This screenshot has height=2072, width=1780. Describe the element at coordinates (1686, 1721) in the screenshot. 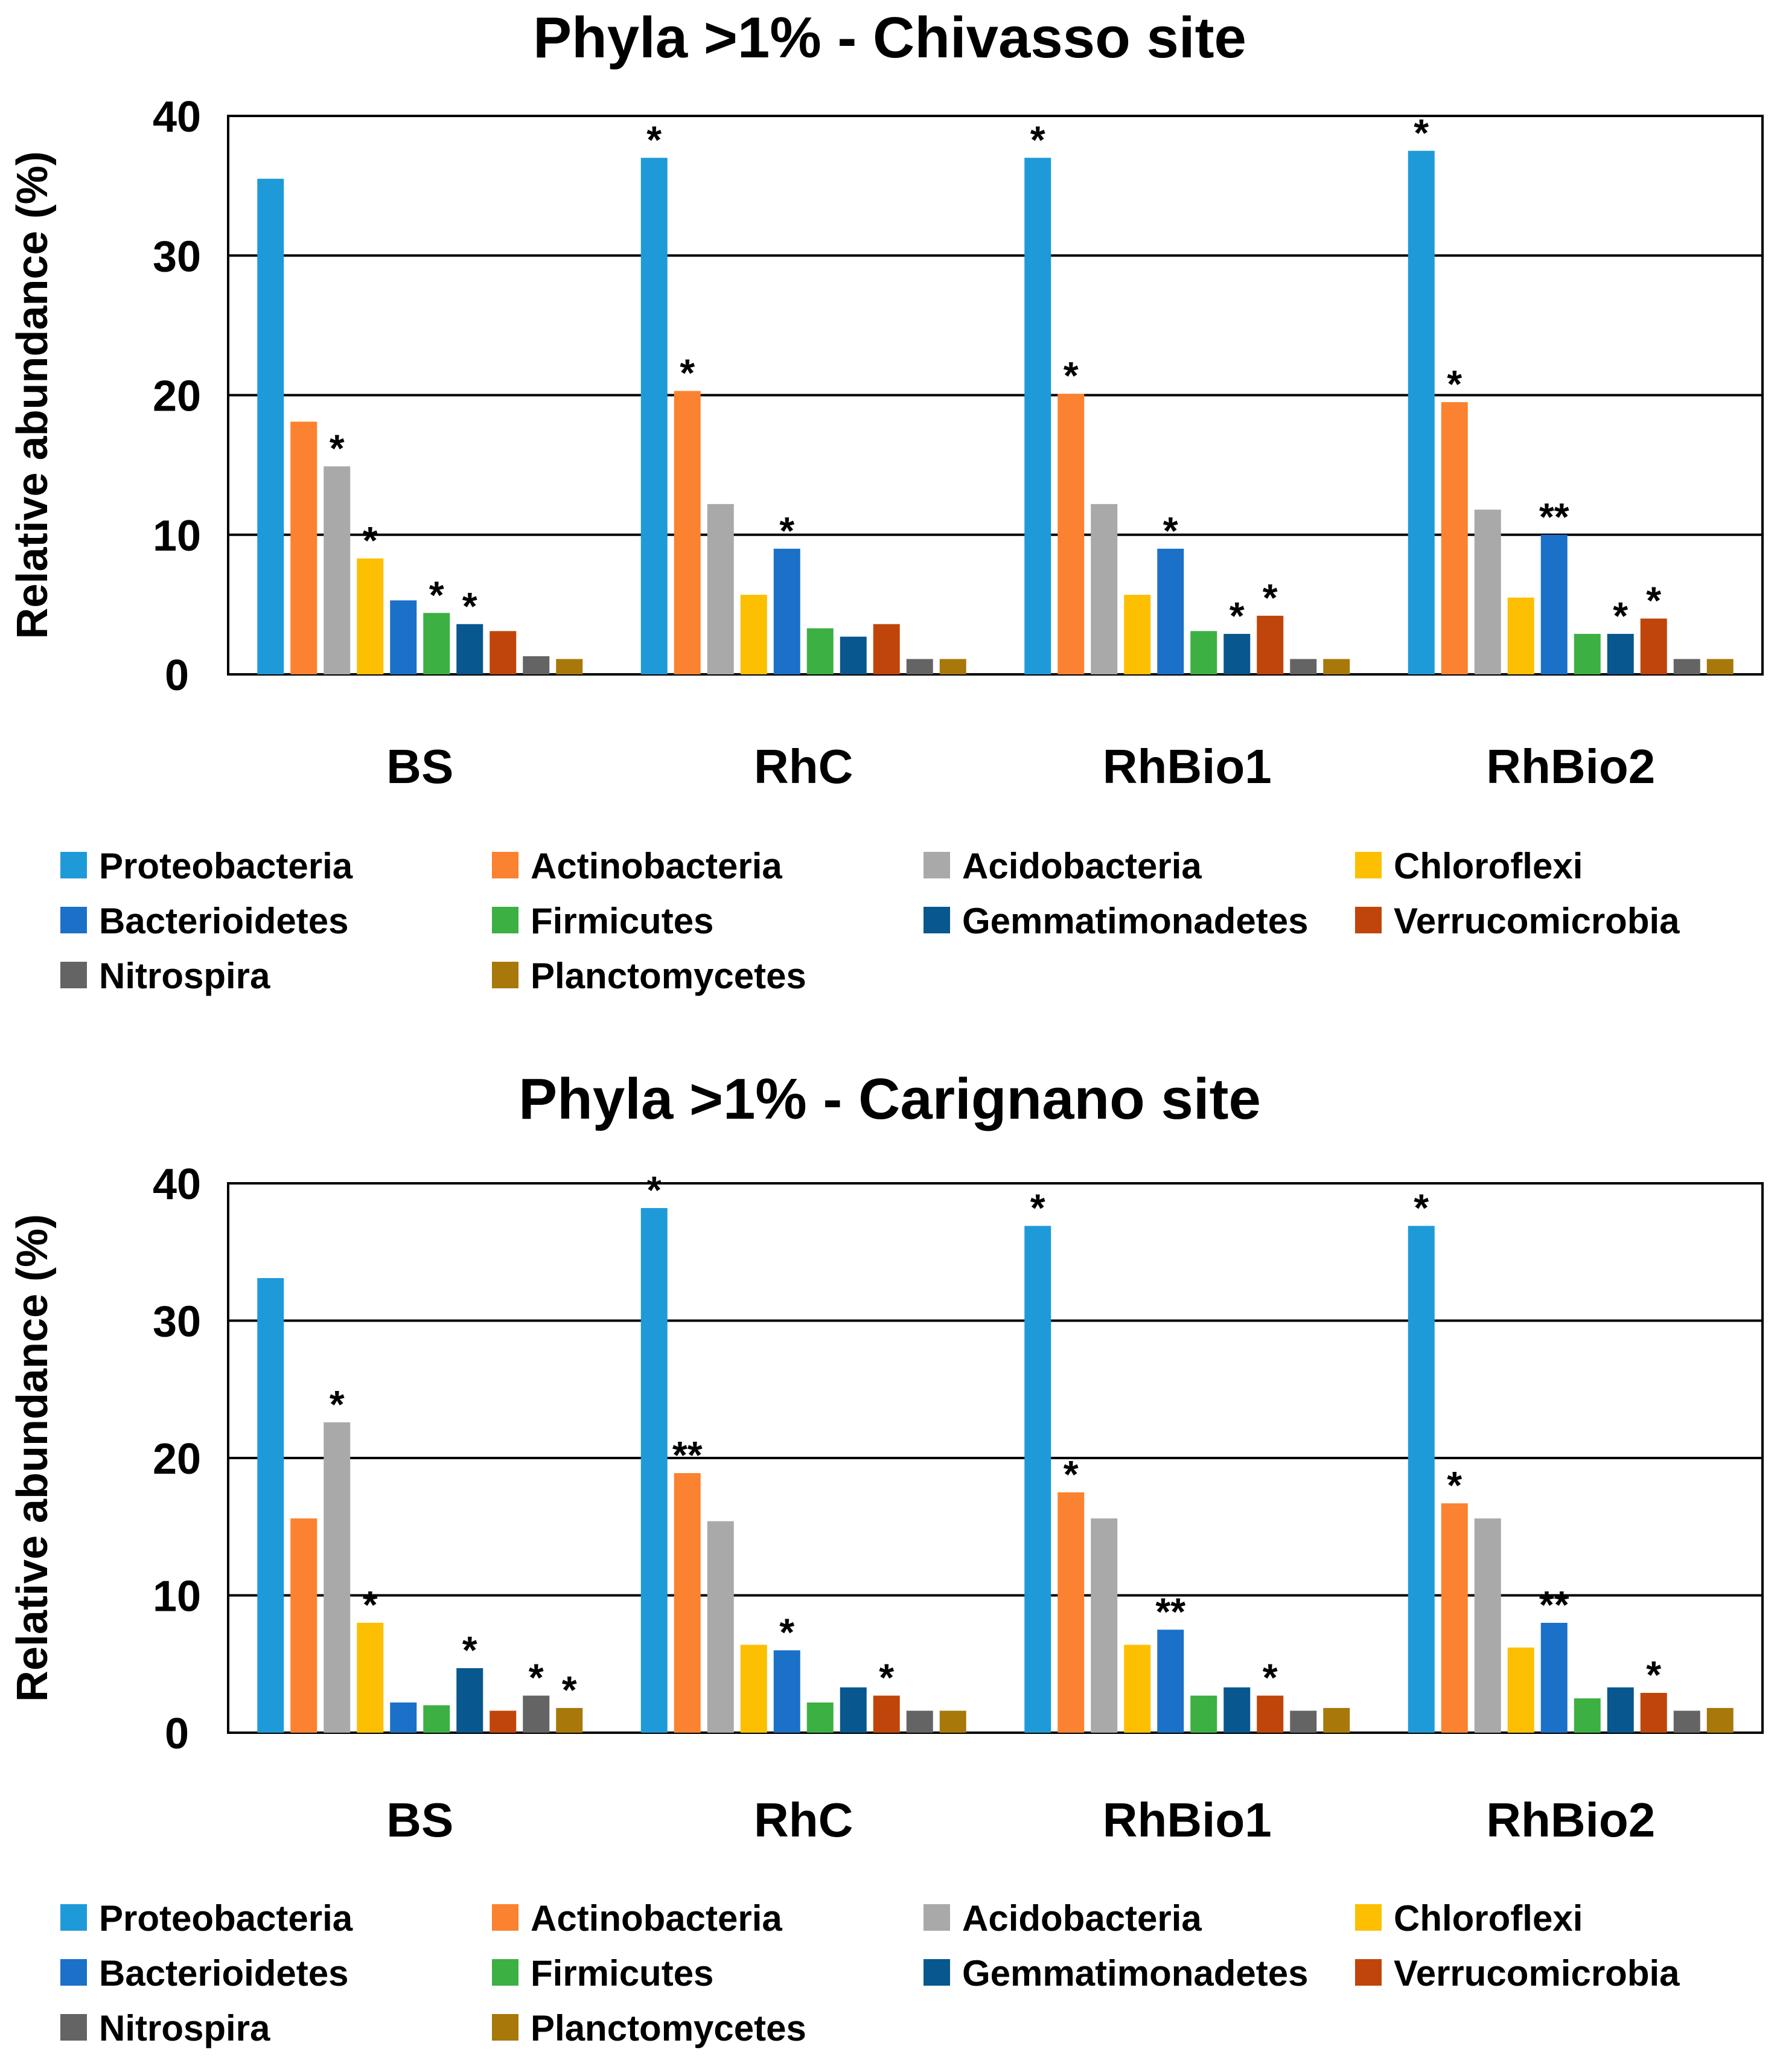

I see `bar-nitrospira-rhbio2` at that location.